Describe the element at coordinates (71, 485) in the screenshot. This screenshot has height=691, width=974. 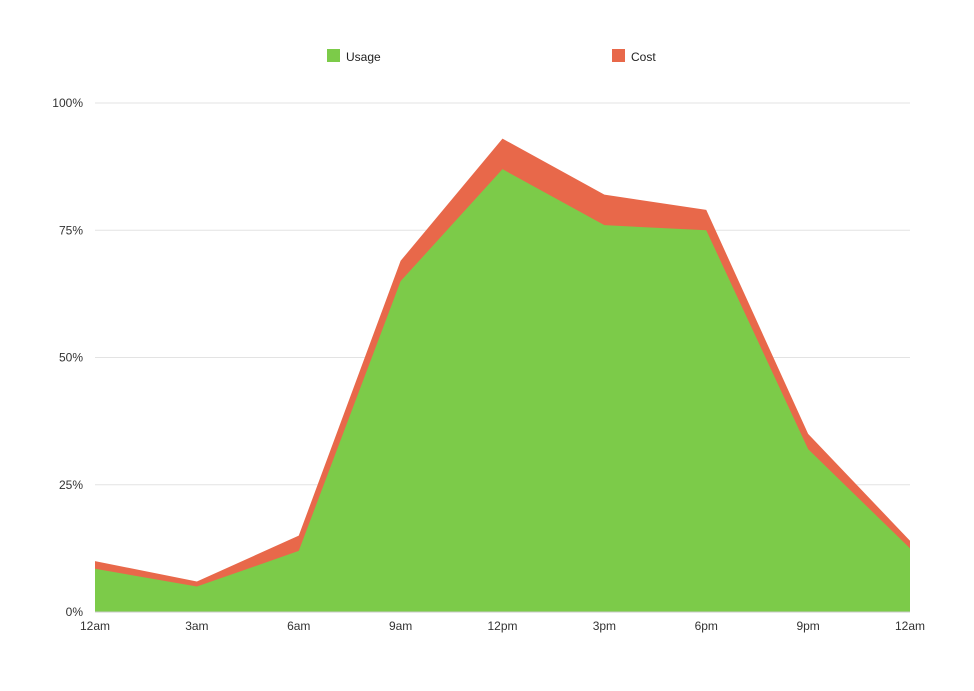
I see `y-tick-label: 25%` at that location.